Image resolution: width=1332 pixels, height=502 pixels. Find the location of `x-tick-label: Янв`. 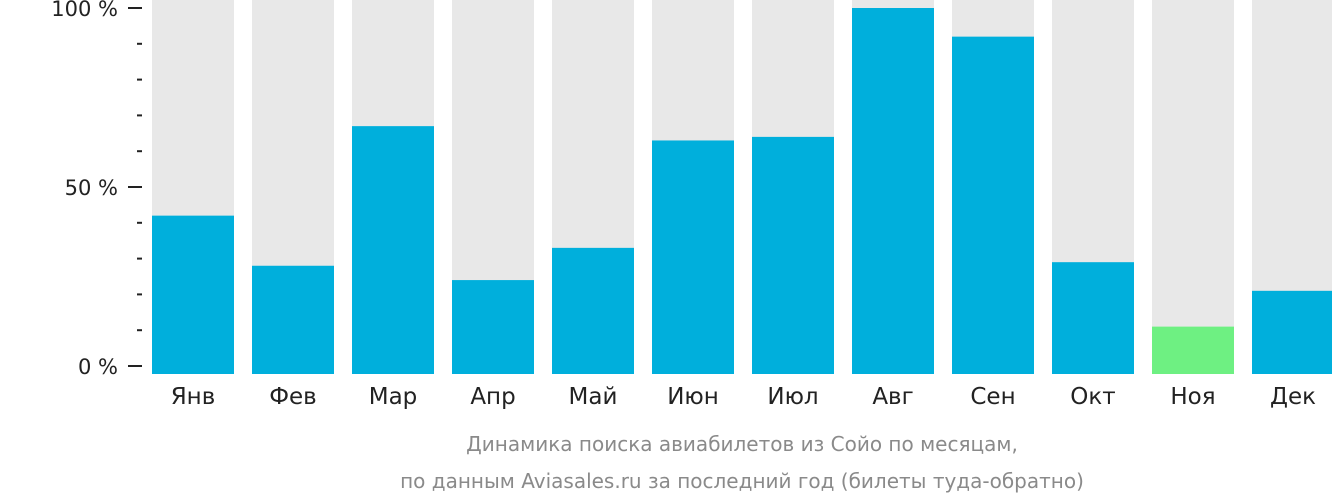

x-tick-label: Янв is located at coordinates (193, 397).